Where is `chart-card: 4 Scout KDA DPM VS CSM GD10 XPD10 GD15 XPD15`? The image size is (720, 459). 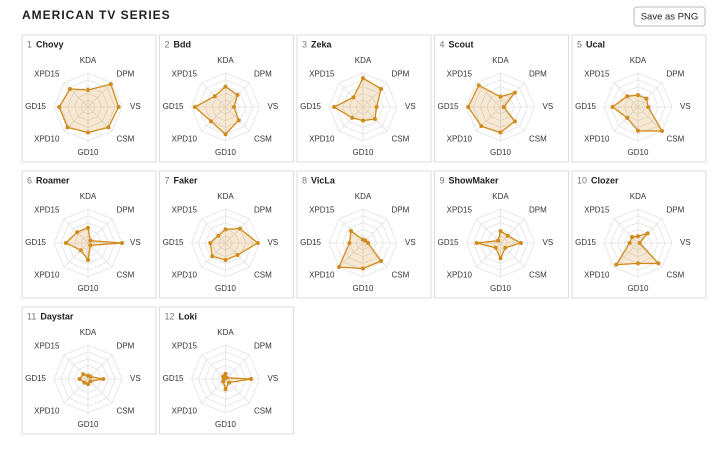
chart-card: 4 Scout KDA DPM VS CSM GD10 XPD10 GD15 XPD15 is located at coordinates (501, 98).